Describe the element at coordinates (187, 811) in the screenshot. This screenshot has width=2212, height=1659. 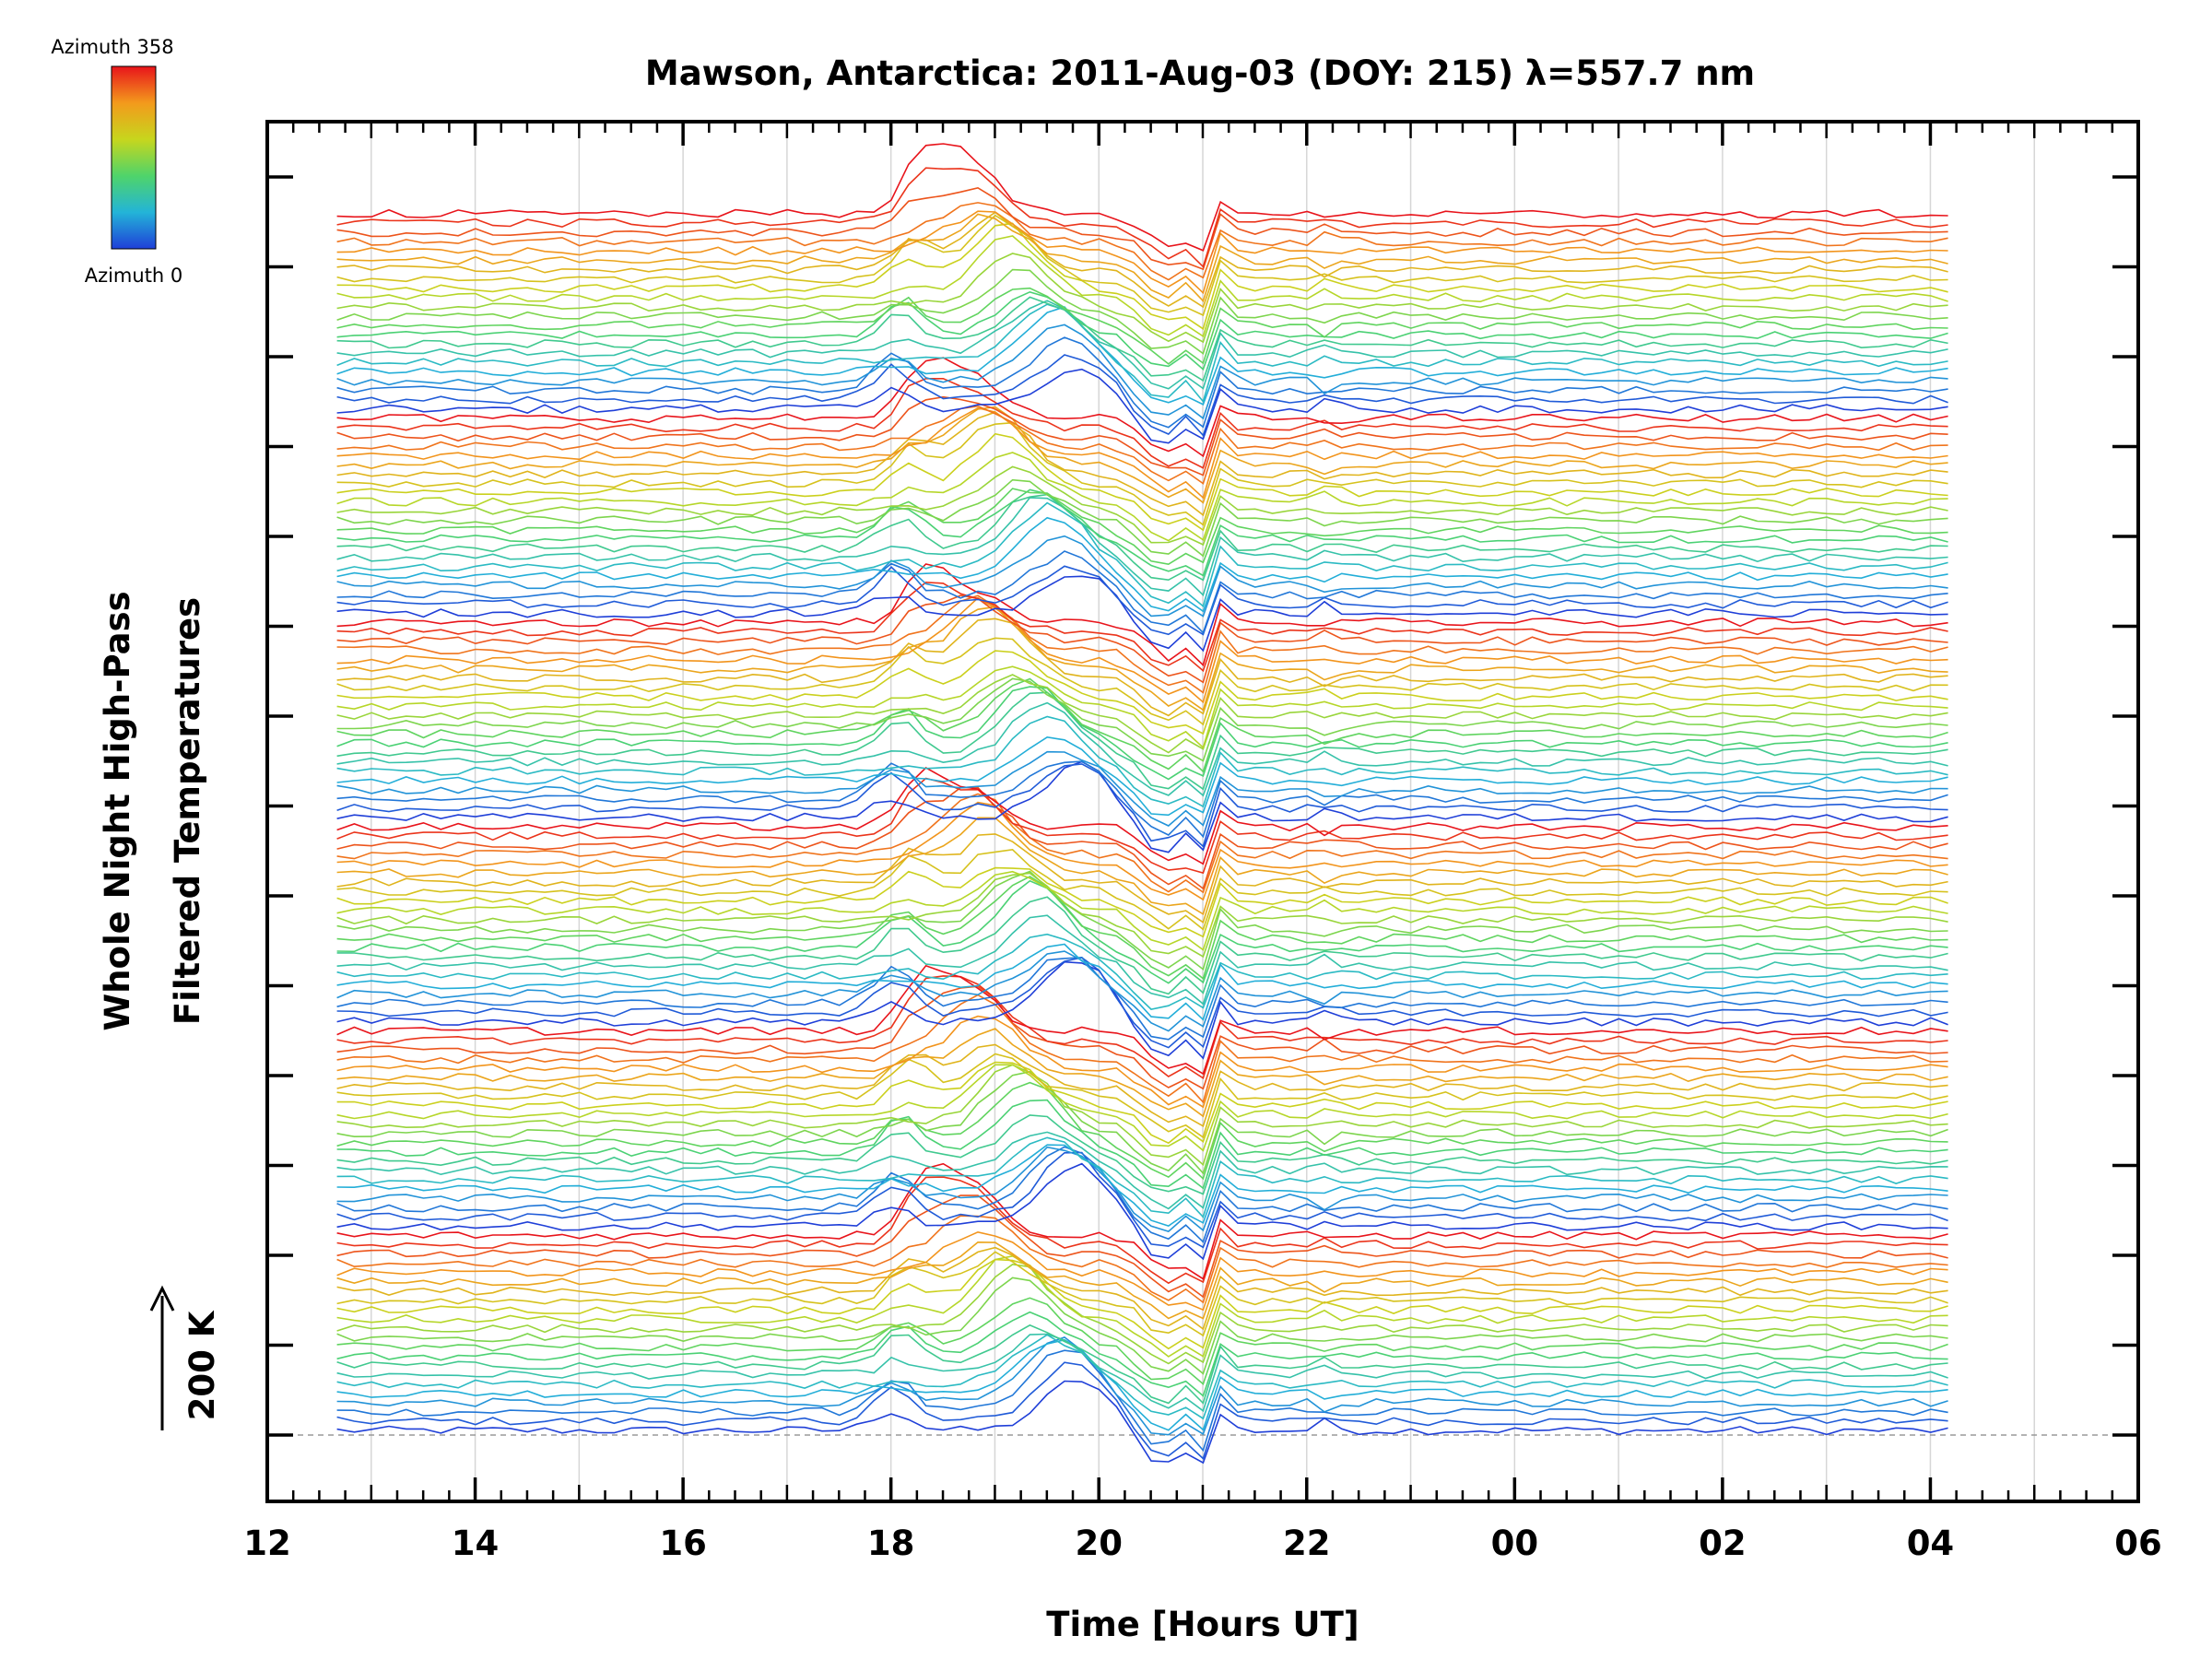
I see `y-axis-label-line2: Filtered Temperatures` at that location.